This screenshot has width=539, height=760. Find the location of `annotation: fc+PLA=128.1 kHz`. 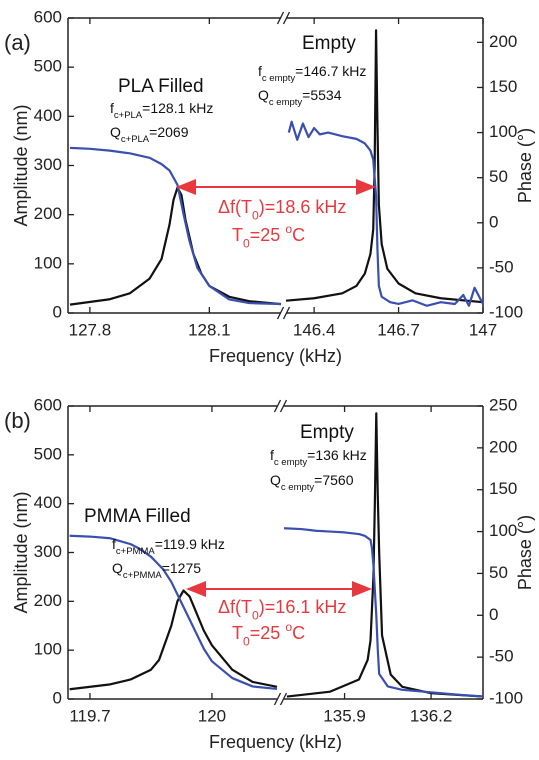

annotation: fc+PLA=128.1 kHz is located at coordinates (161, 110).